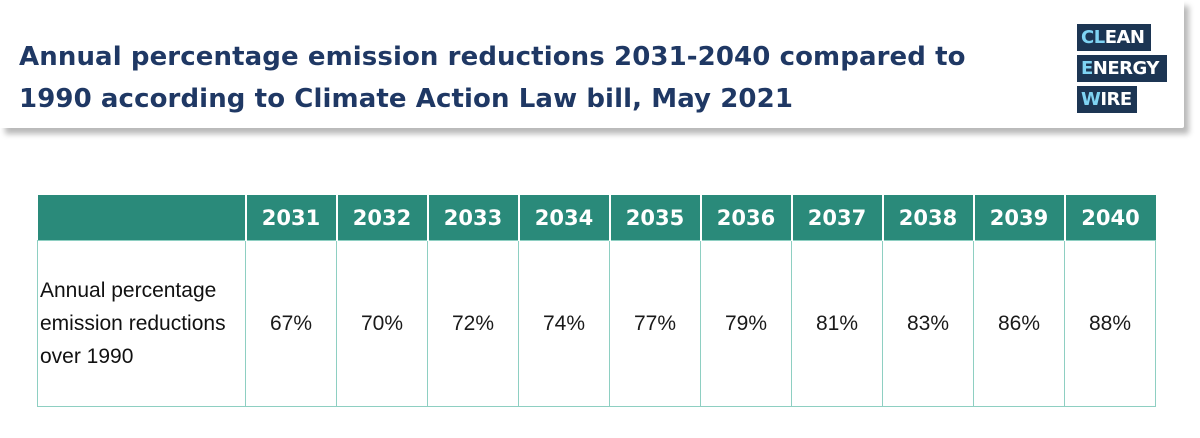  I want to click on year-header-2033: 2033, so click(473, 218).